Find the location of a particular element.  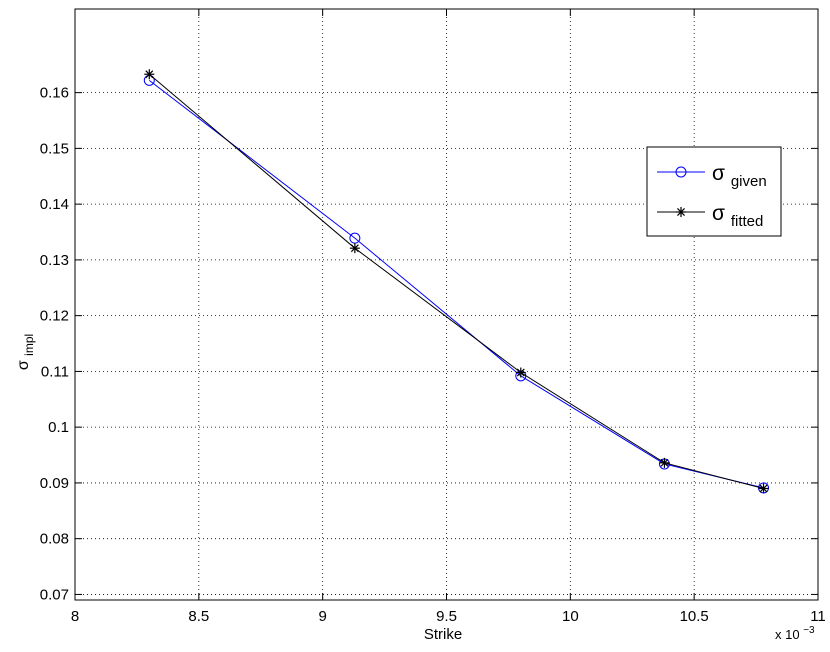

legend-star-icon is located at coordinates (681, 212).